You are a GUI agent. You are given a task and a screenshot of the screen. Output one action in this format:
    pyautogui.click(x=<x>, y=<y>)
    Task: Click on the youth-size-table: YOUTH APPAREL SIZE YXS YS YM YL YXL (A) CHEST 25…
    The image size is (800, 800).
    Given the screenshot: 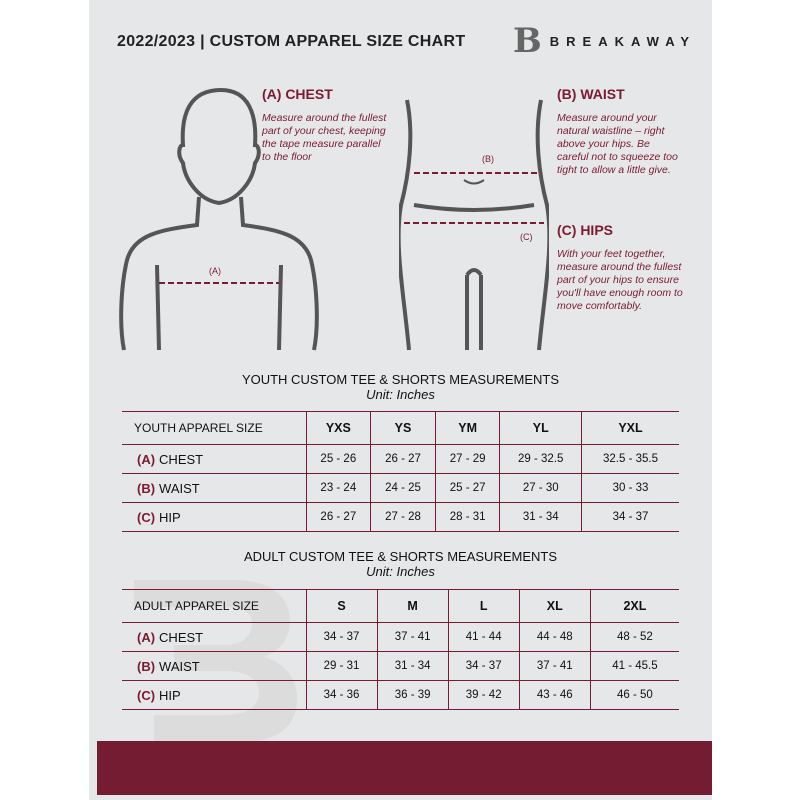 What is the action you would take?
    pyautogui.click(x=400, y=471)
    